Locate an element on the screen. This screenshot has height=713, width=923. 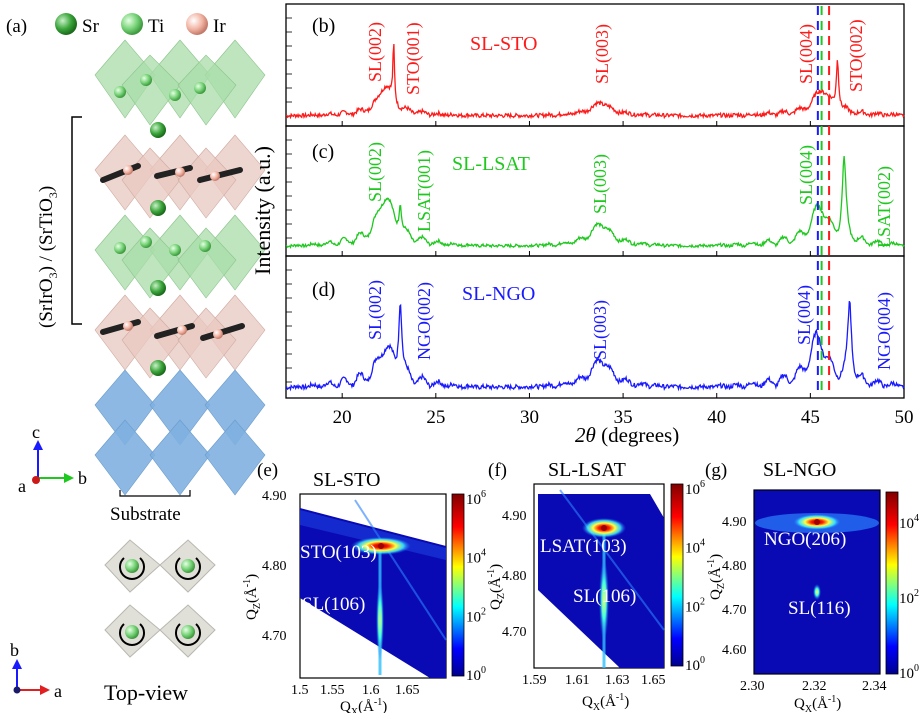
rsm-e-qz-tick-3: 4.70 is located at coordinates (274, 636).